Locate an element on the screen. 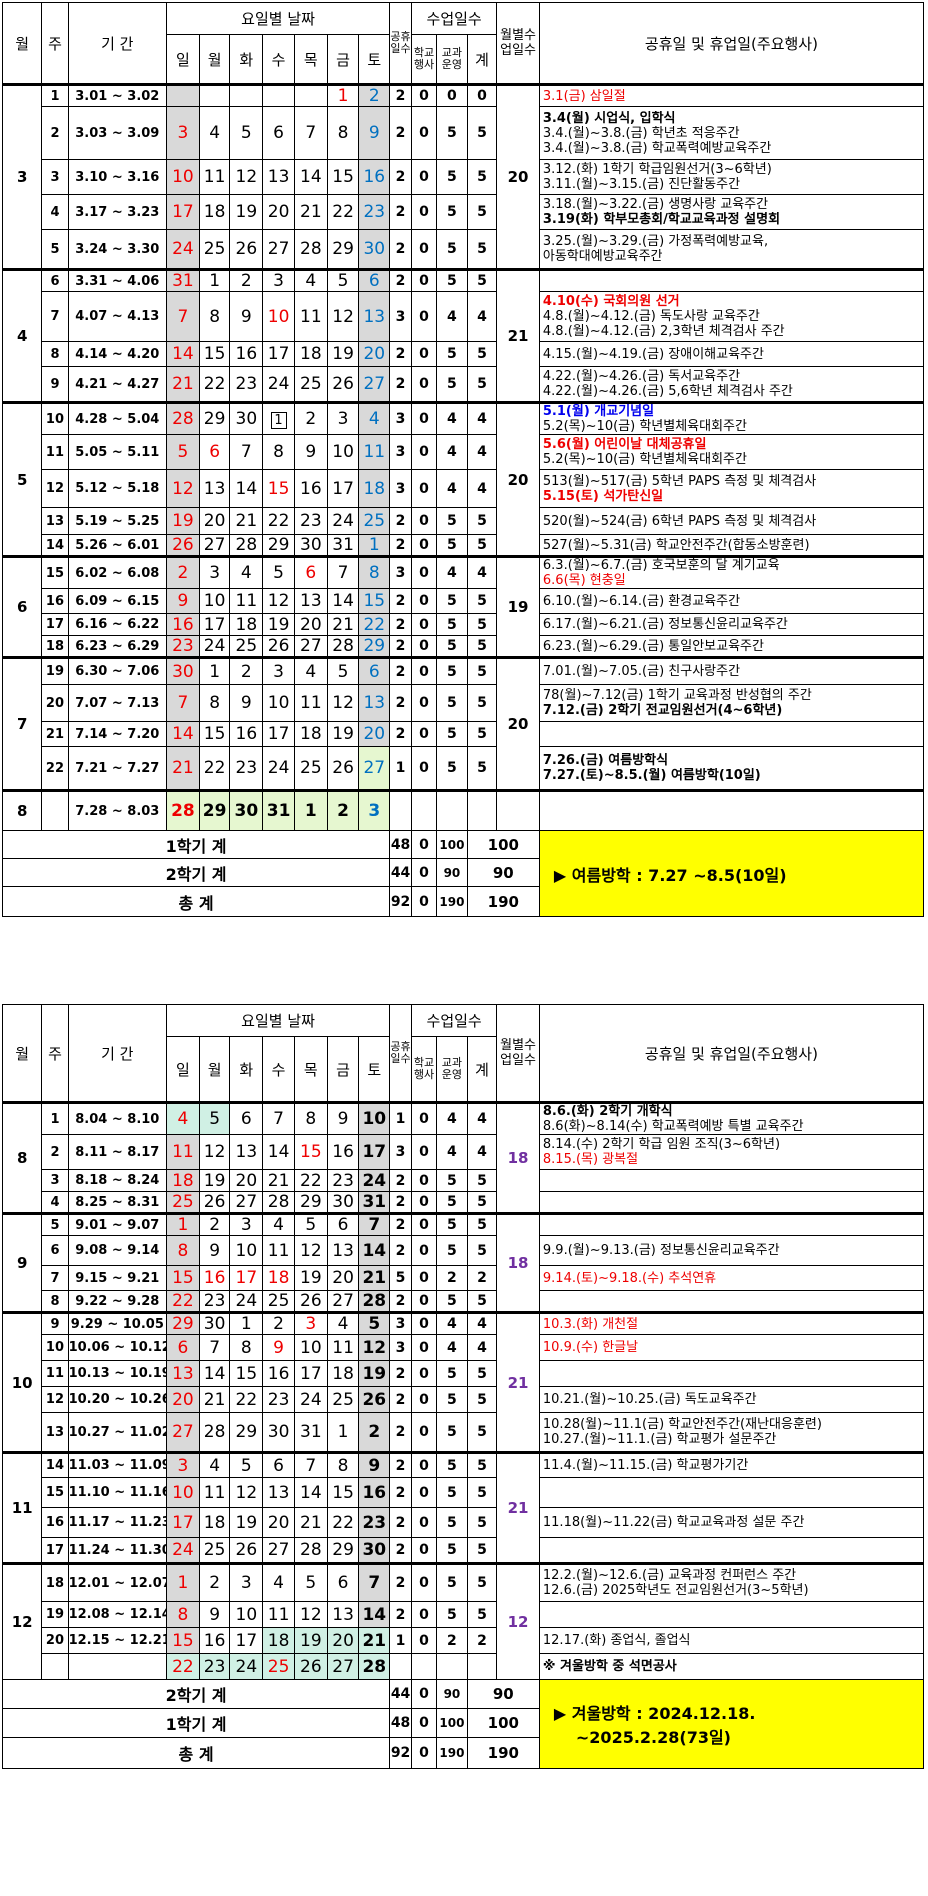 The height and width of the screenshot is (1896, 928). date-cell: 3 is located at coordinates (183, 1464).